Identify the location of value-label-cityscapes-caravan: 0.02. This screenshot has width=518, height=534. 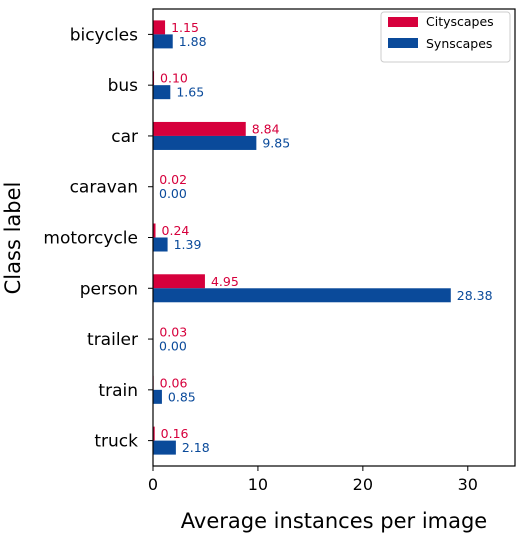
(173, 179).